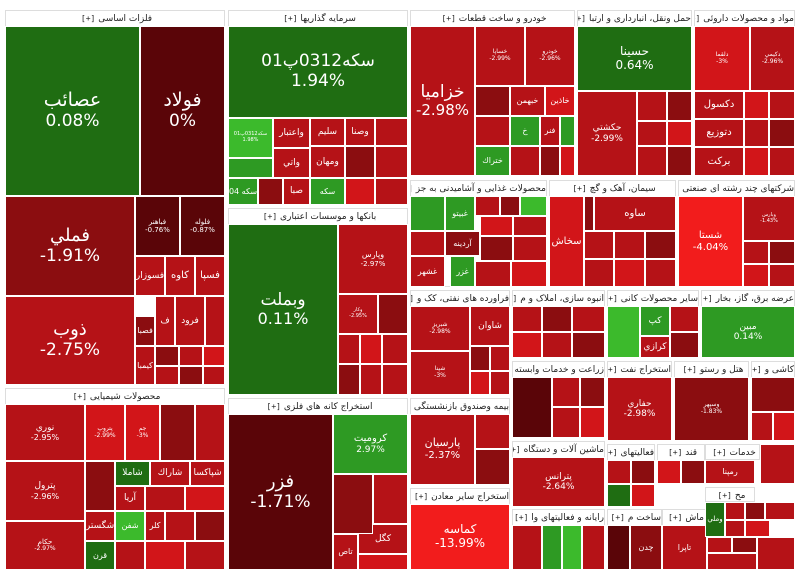 This screenshot has width=800, height=579. What do you see at coordinates (210, 276) in the screenshot?
I see `tile-fespa: فسپا` at bounding box center [210, 276].